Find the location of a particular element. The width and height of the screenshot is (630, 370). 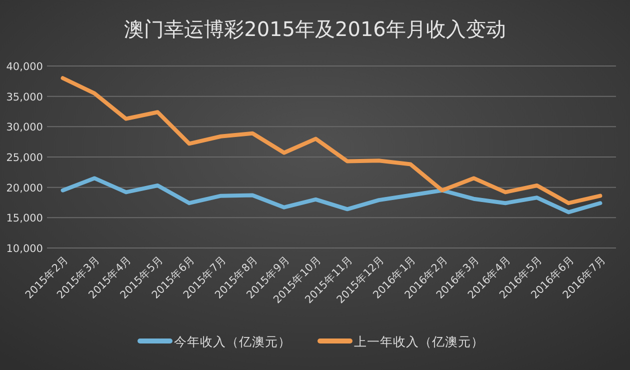

y-tick-label: 20,000 is located at coordinates (24, 188).